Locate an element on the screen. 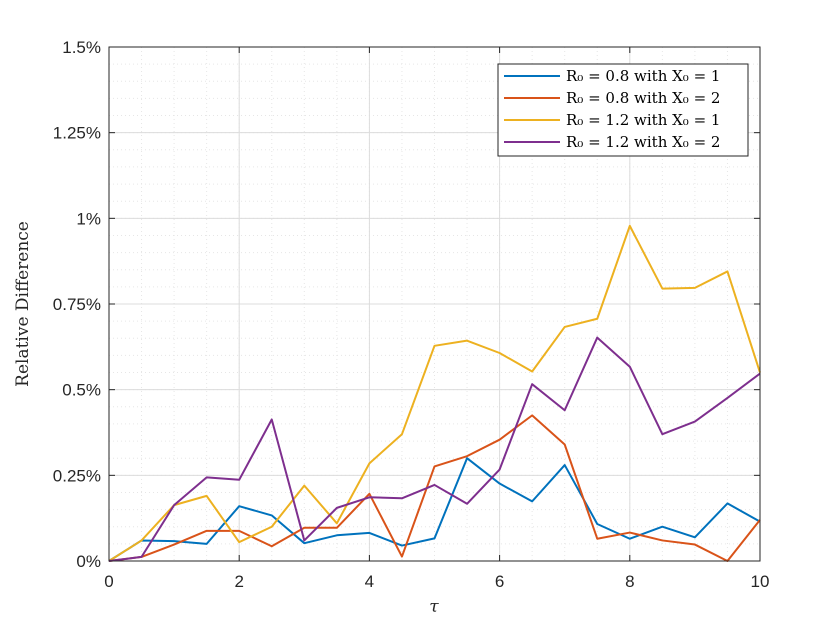 The height and width of the screenshot is (630, 840). y-tick-label: 1.5% is located at coordinates (81, 47).